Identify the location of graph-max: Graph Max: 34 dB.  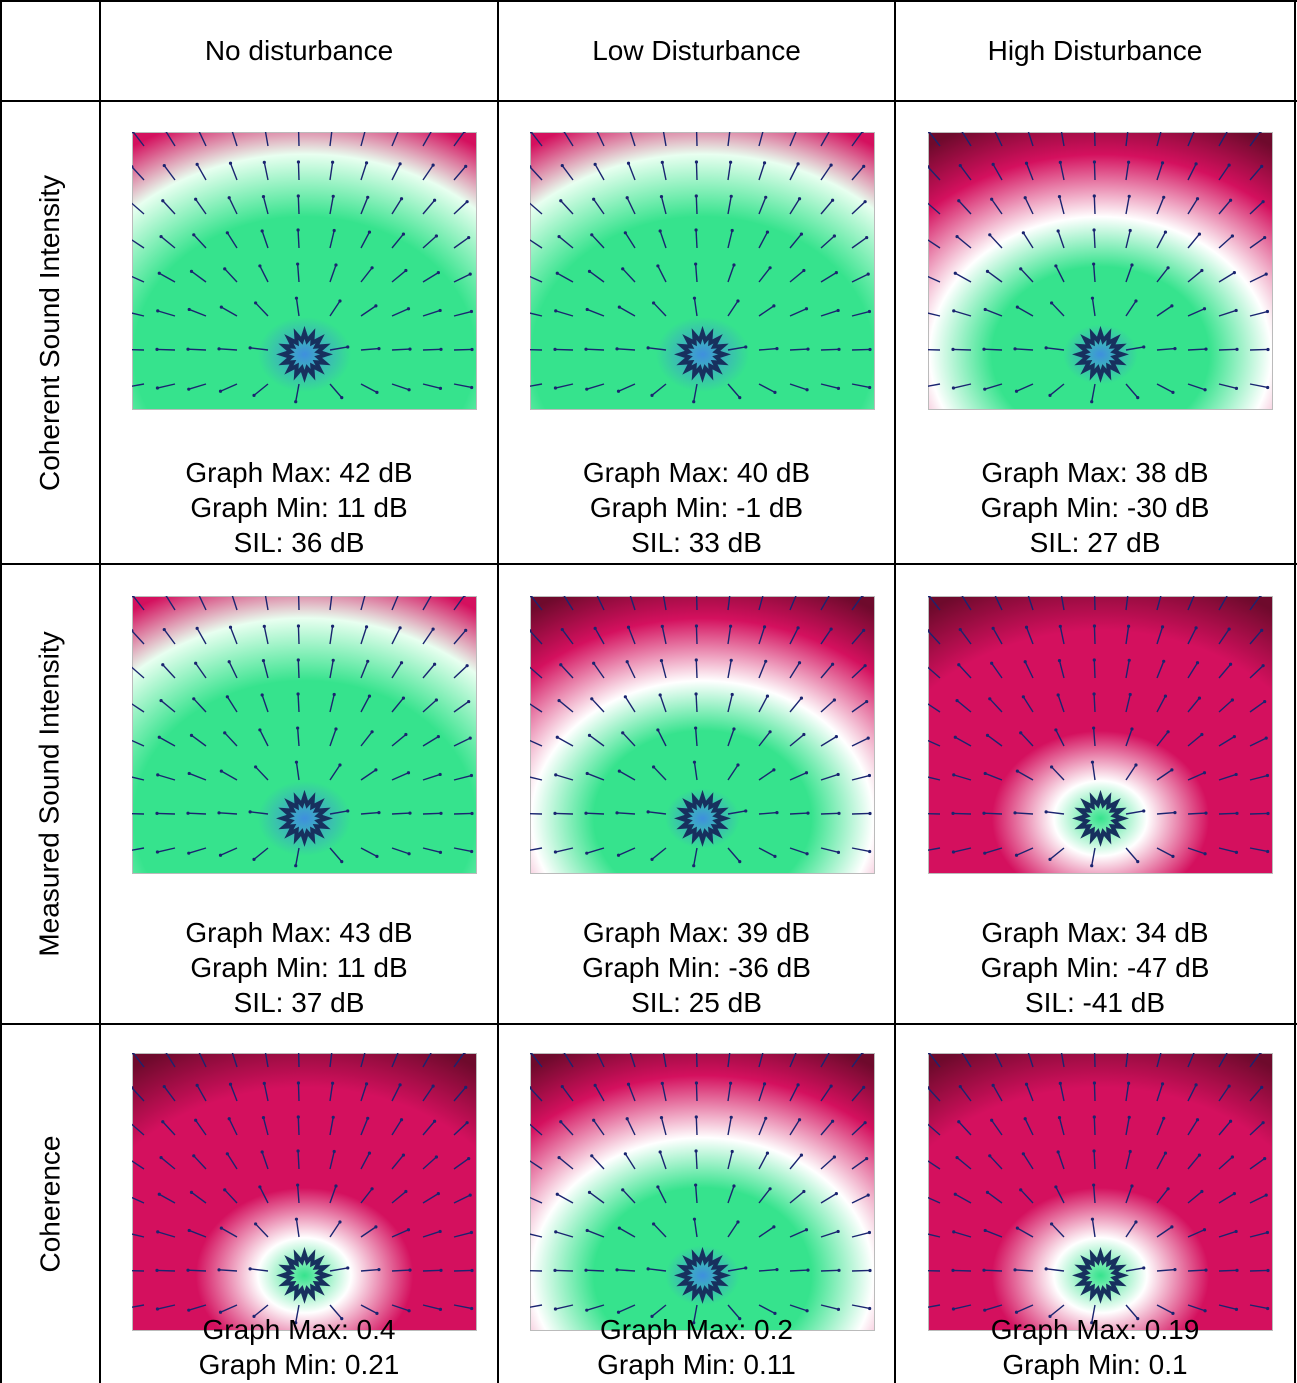
(1095, 932).